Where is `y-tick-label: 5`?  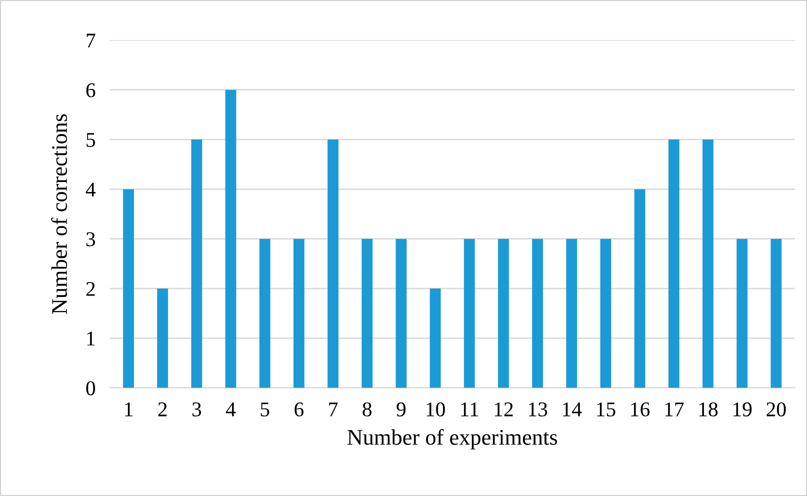 y-tick-label: 5 is located at coordinates (91, 140).